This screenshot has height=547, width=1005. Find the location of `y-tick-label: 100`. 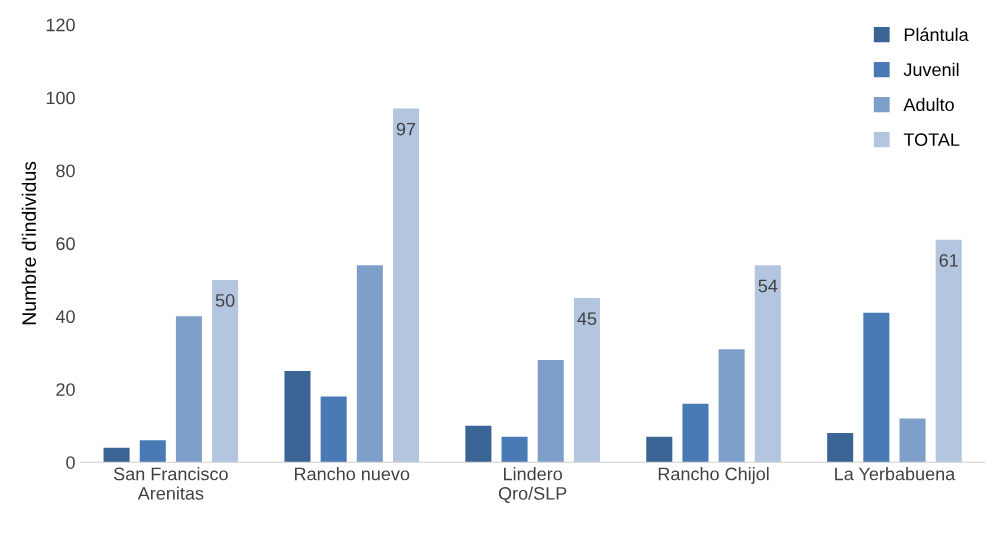

y-tick-label: 100 is located at coordinates (60, 98).